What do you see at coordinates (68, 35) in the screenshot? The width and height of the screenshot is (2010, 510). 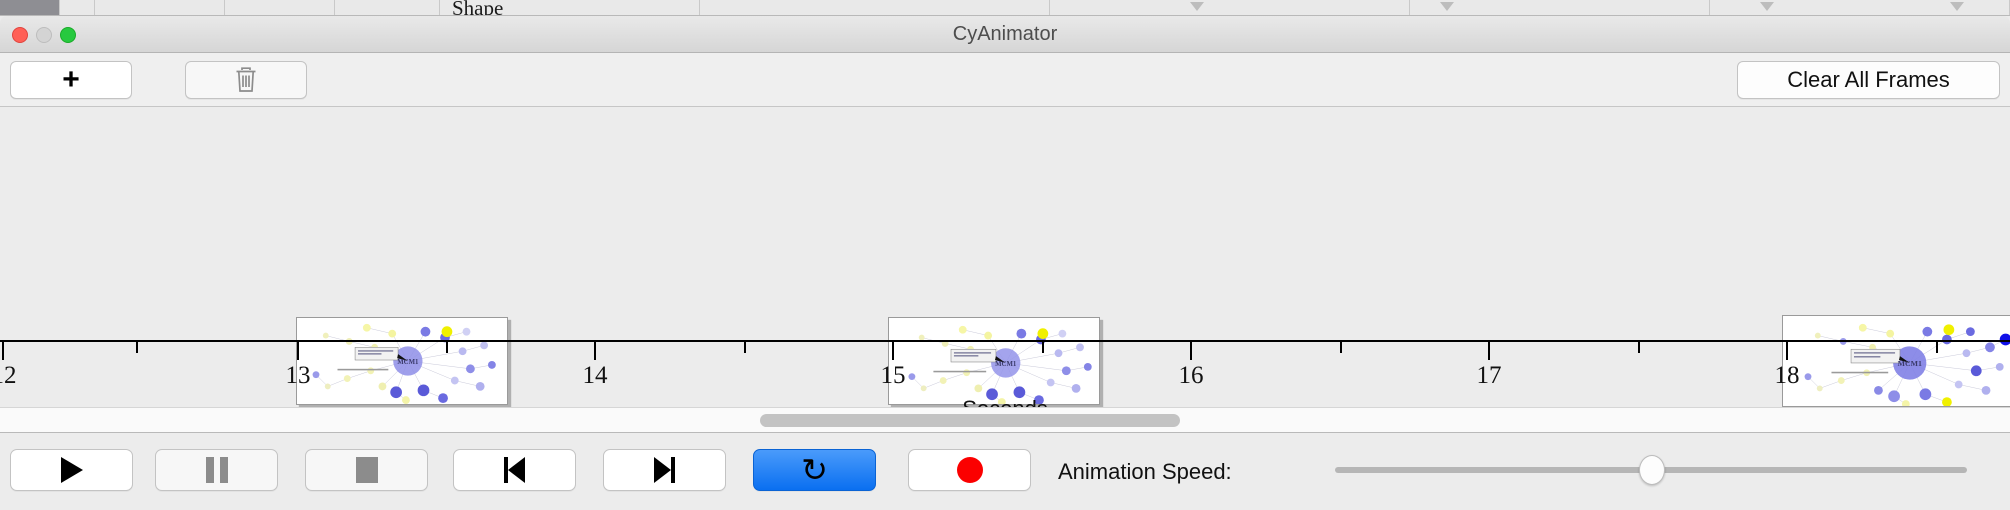 I see `maximize-button` at bounding box center [68, 35].